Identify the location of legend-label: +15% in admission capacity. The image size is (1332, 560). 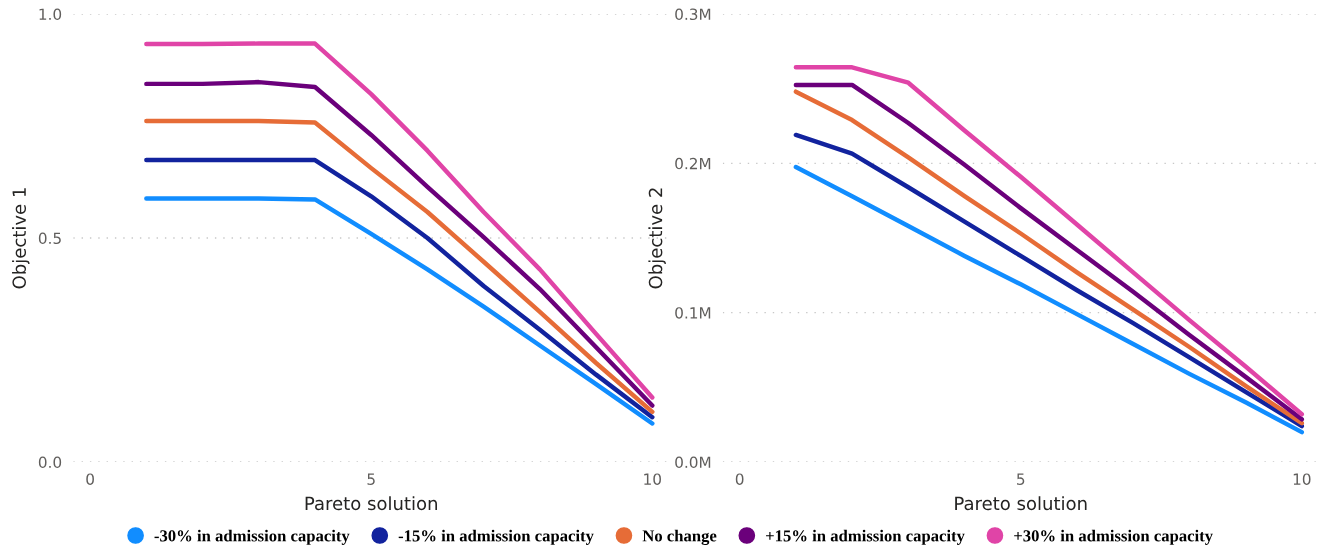
(865, 537).